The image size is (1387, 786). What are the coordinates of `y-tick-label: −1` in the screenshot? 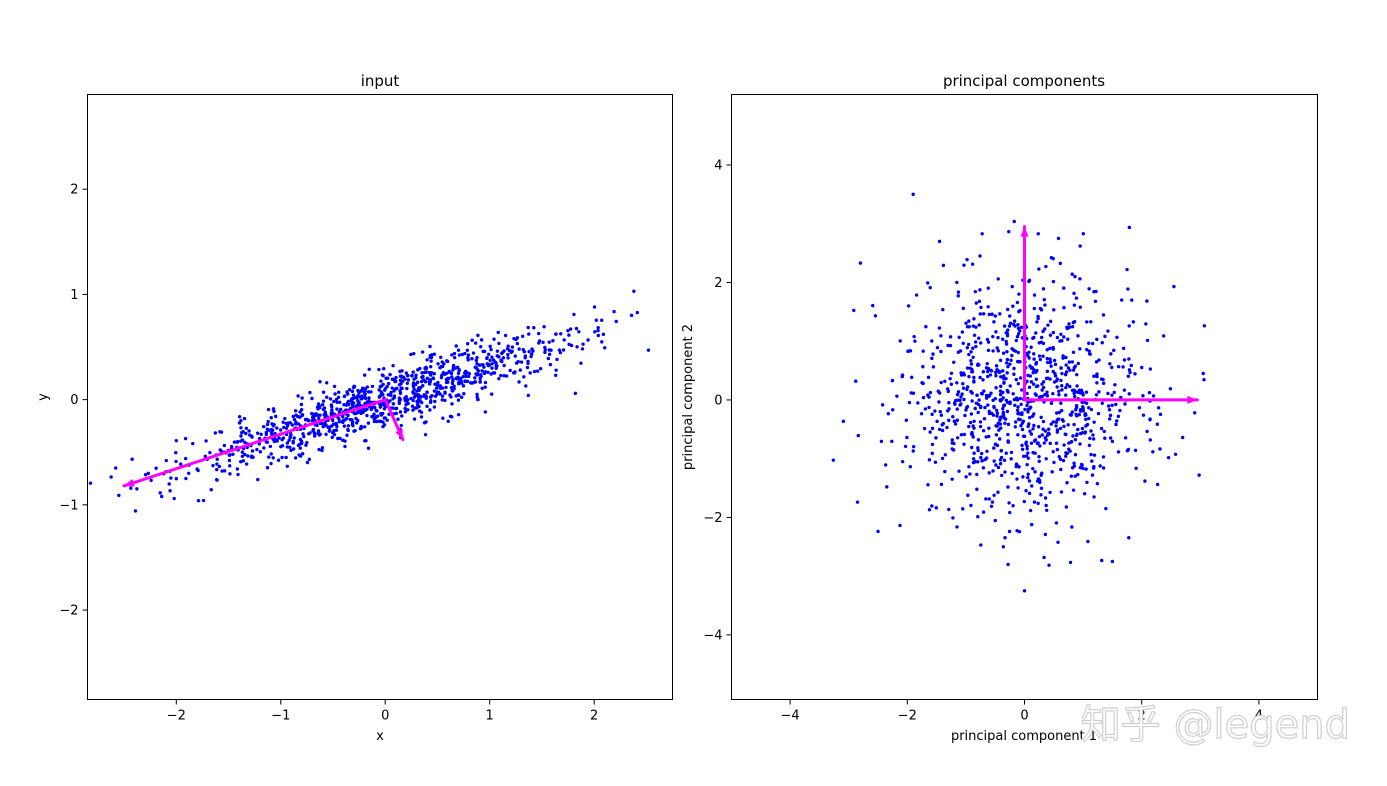 It's located at (68, 505).